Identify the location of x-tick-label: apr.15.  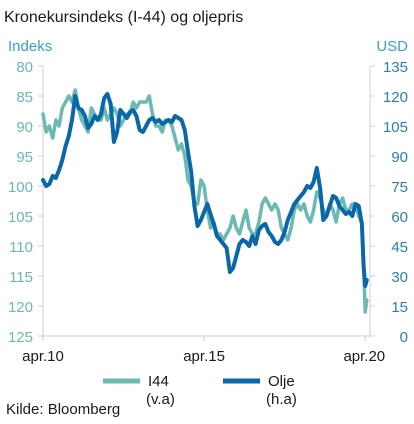
(204, 356).